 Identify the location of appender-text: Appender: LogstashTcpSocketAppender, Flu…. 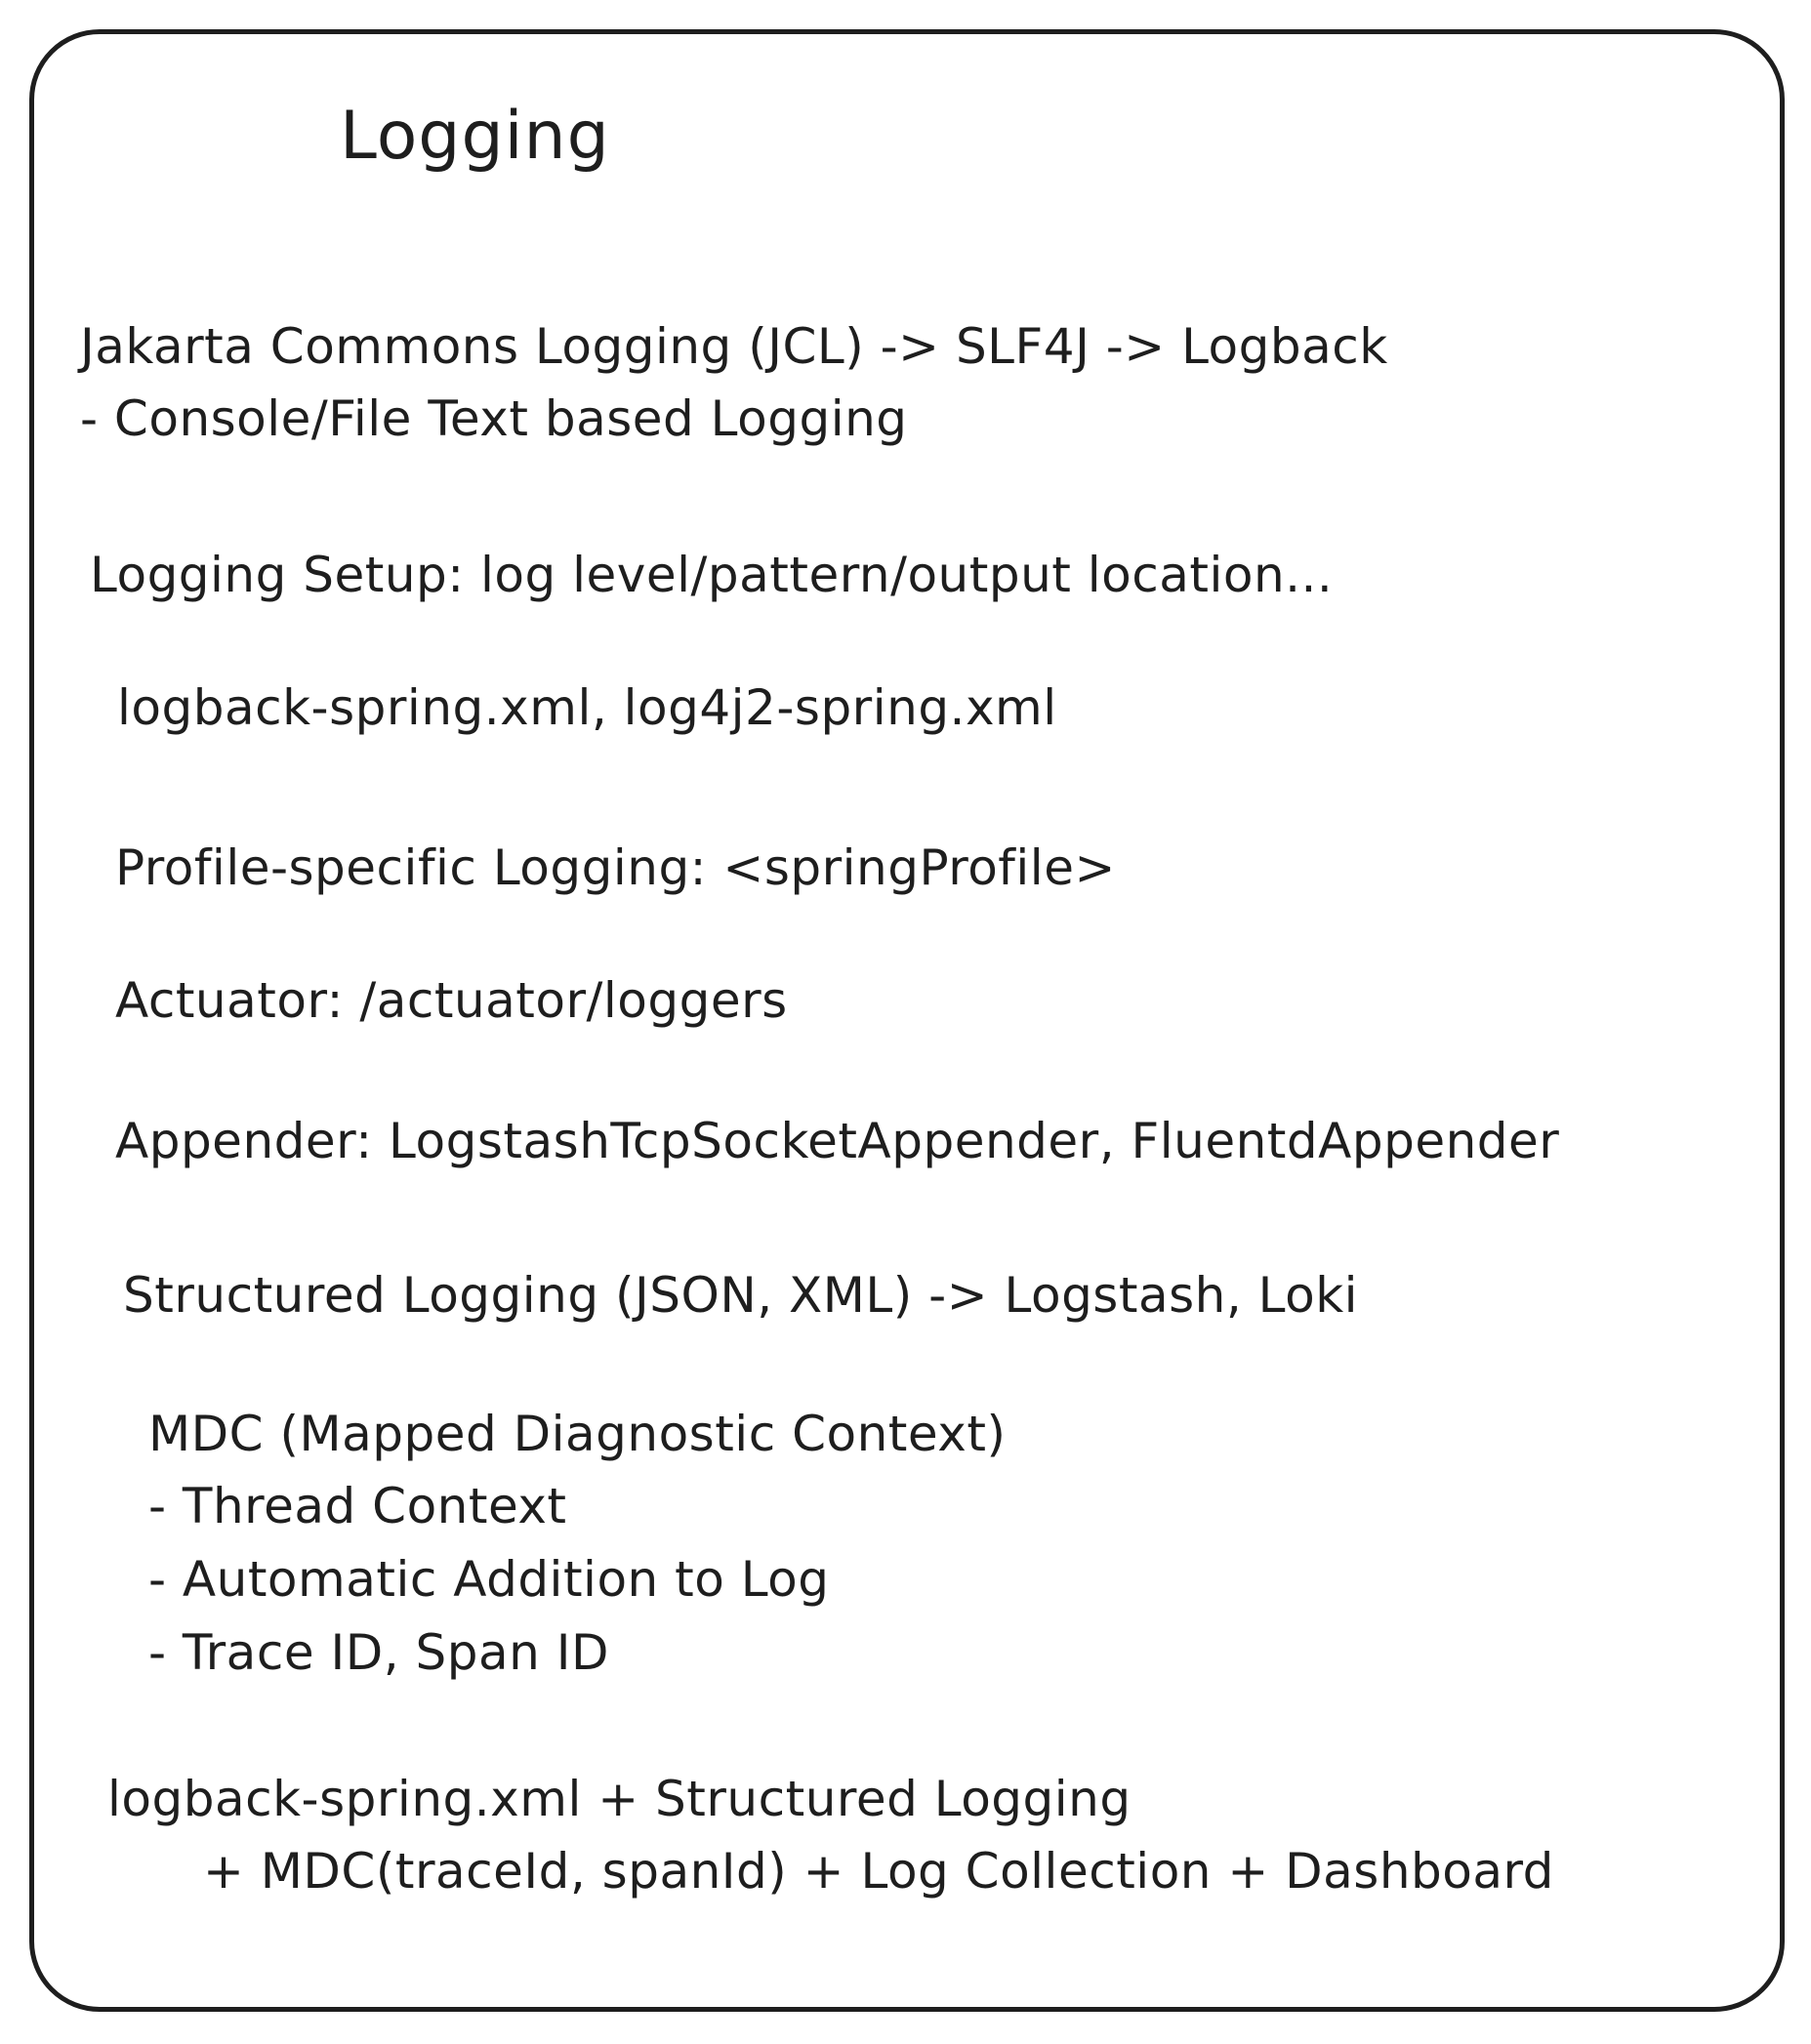
(837, 1141).